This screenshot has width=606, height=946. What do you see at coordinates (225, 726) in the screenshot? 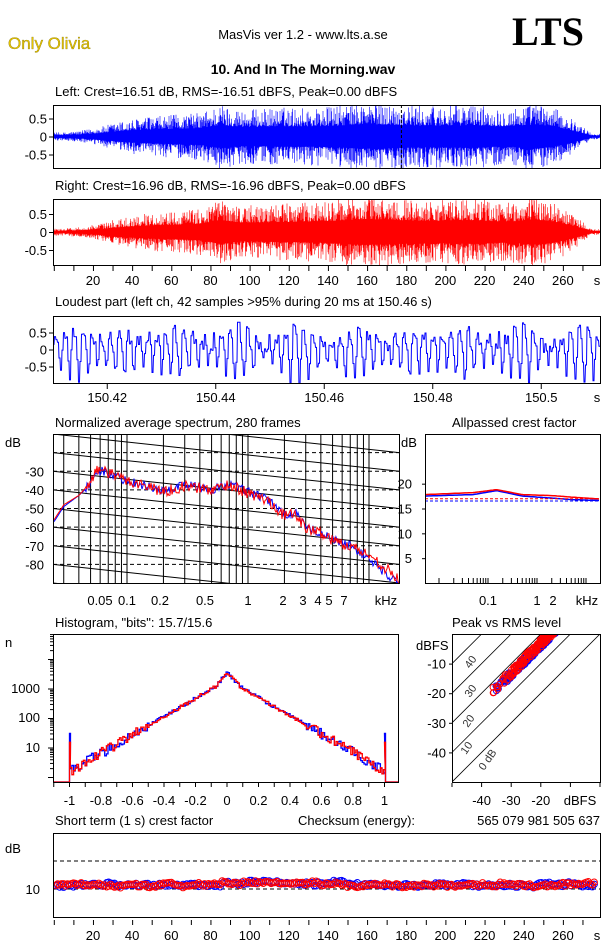
I see `histogram-series-left` at bounding box center [225, 726].